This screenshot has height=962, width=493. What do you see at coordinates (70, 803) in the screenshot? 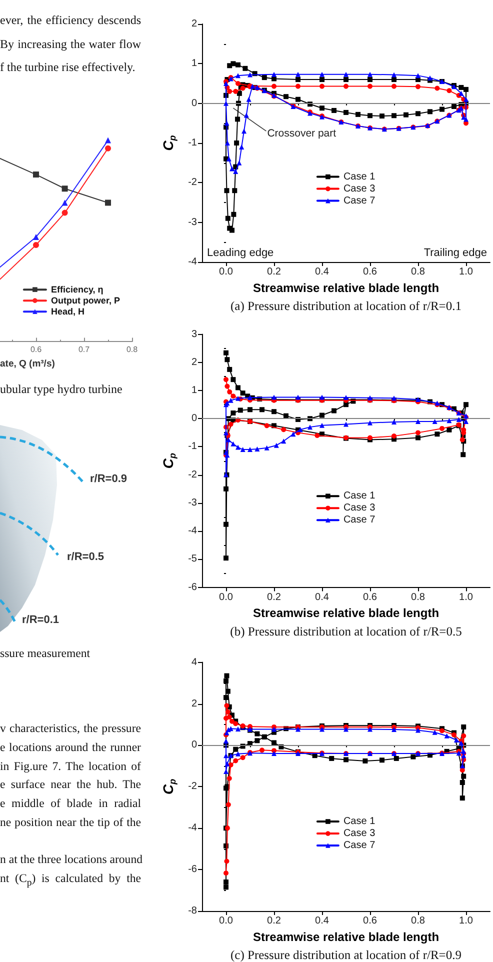
I see `text: e middle of blade in radial` at bounding box center [70, 803].